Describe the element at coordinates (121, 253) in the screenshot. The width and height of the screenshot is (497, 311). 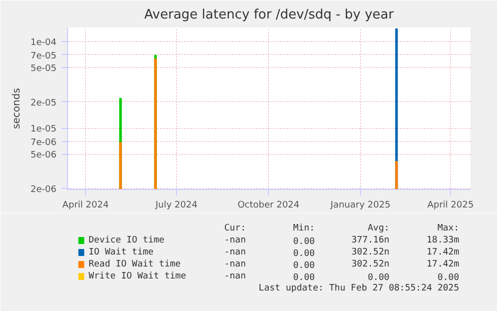
I see `legend-label: IO Wait time` at that location.